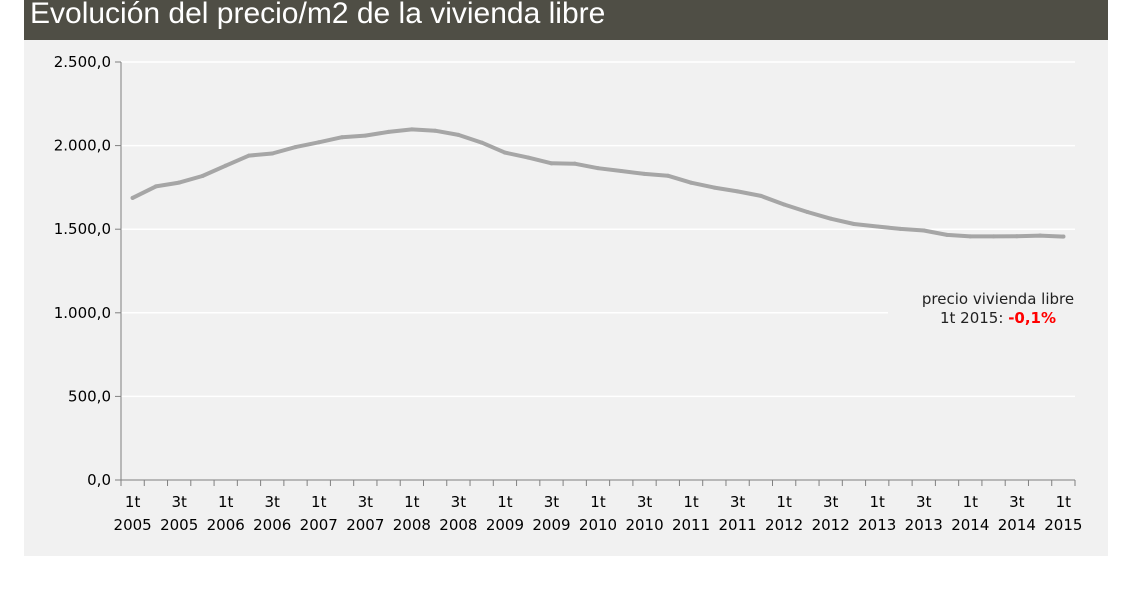 Image resolution: width=1128 pixels, height=591 pixels. What do you see at coordinates (82, 229) in the screenshot?
I see `y-tick-label: 1.500,0` at bounding box center [82, 229].